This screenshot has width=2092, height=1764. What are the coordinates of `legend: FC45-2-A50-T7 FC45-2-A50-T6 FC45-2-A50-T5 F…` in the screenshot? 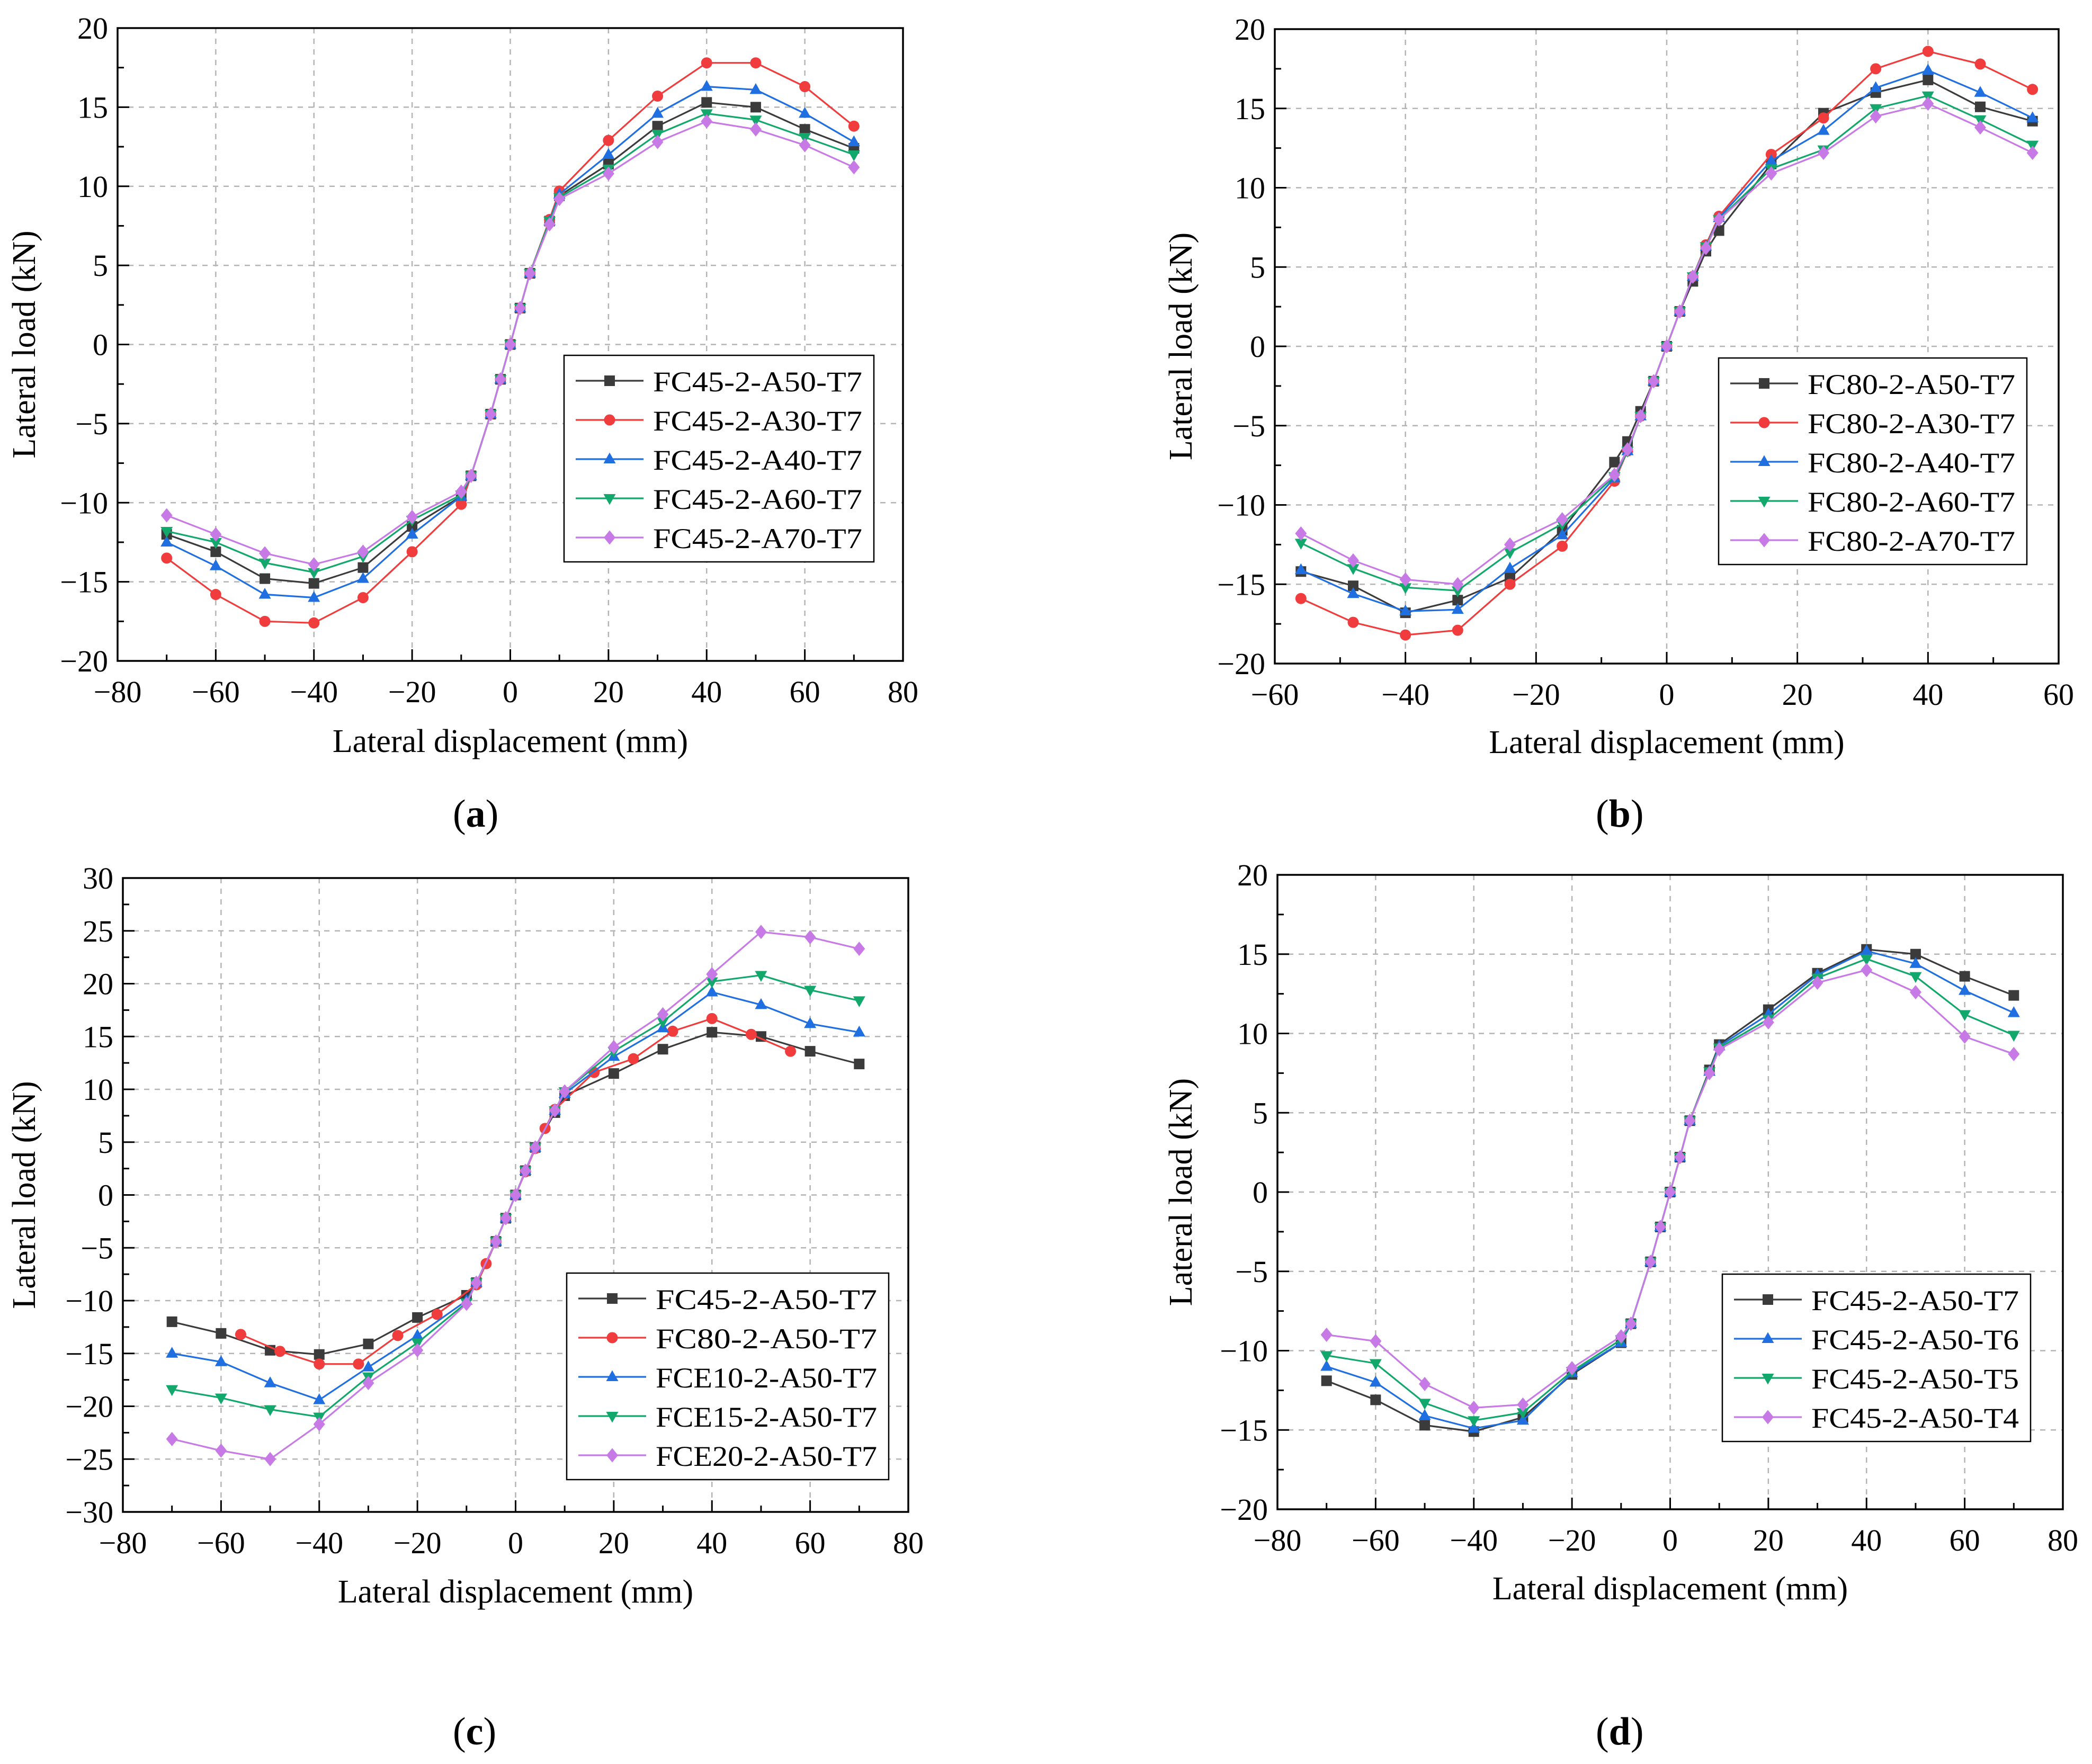 It's located at (1876, 1358).